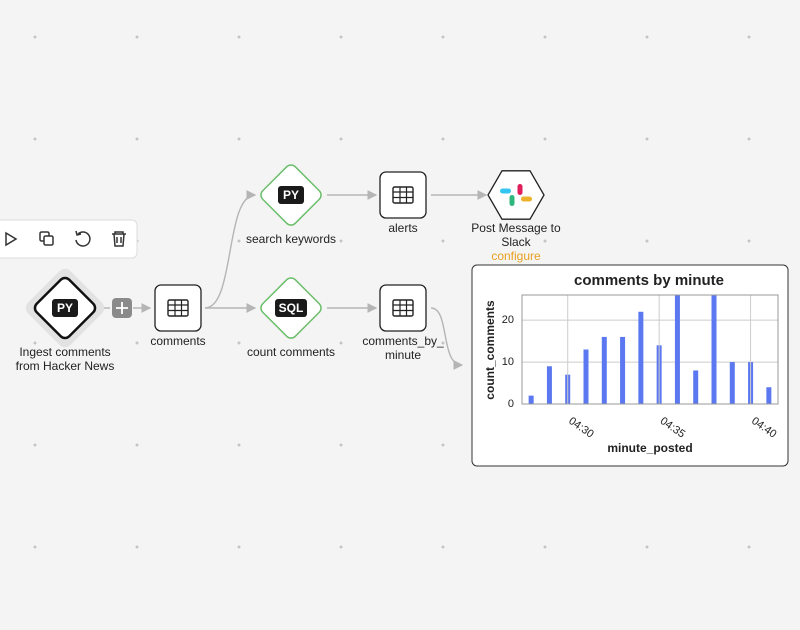 This screenshot has width=800, height=630. I want to click on pipeline-node: comments_by_minute, so click(403, 323).